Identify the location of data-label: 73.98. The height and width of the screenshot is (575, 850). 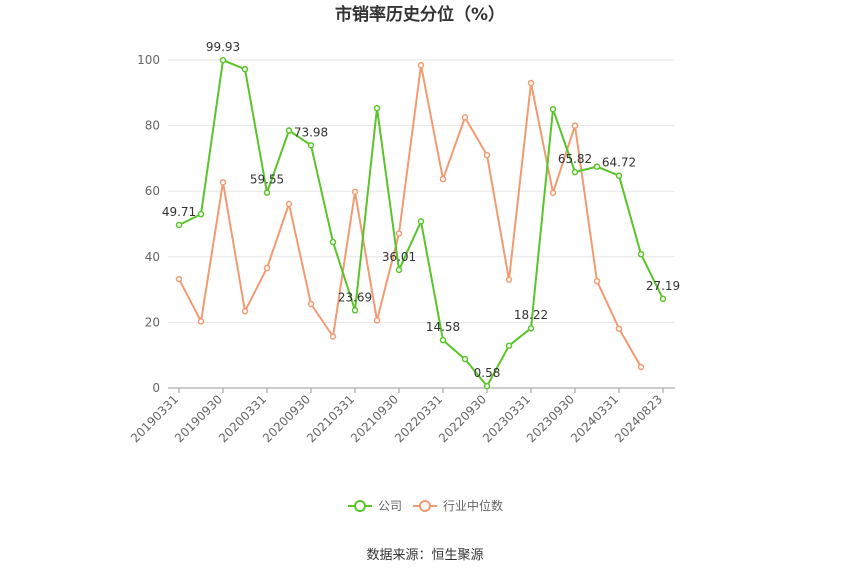
(311, 132).